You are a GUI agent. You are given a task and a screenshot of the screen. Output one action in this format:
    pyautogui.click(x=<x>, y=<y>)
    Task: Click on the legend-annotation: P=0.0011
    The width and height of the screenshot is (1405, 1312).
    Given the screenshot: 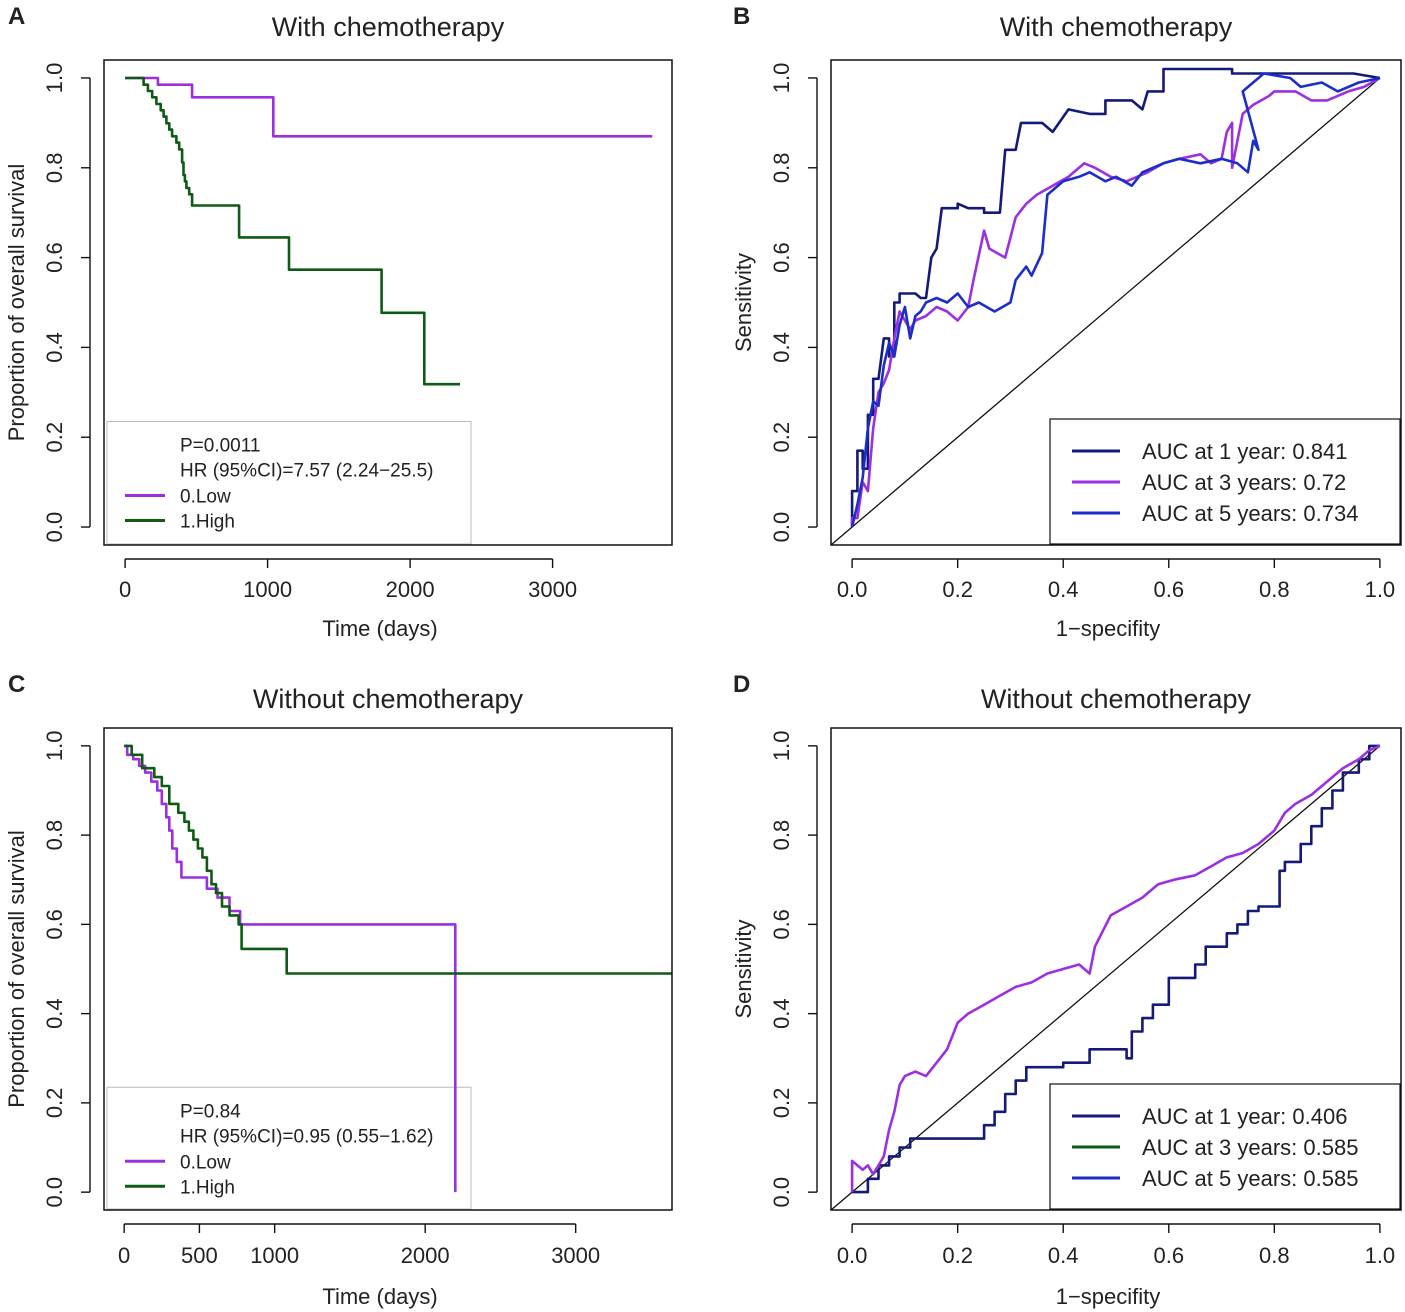 What is the action you would take?
    pyautogui.click(x=220, y=446)
    